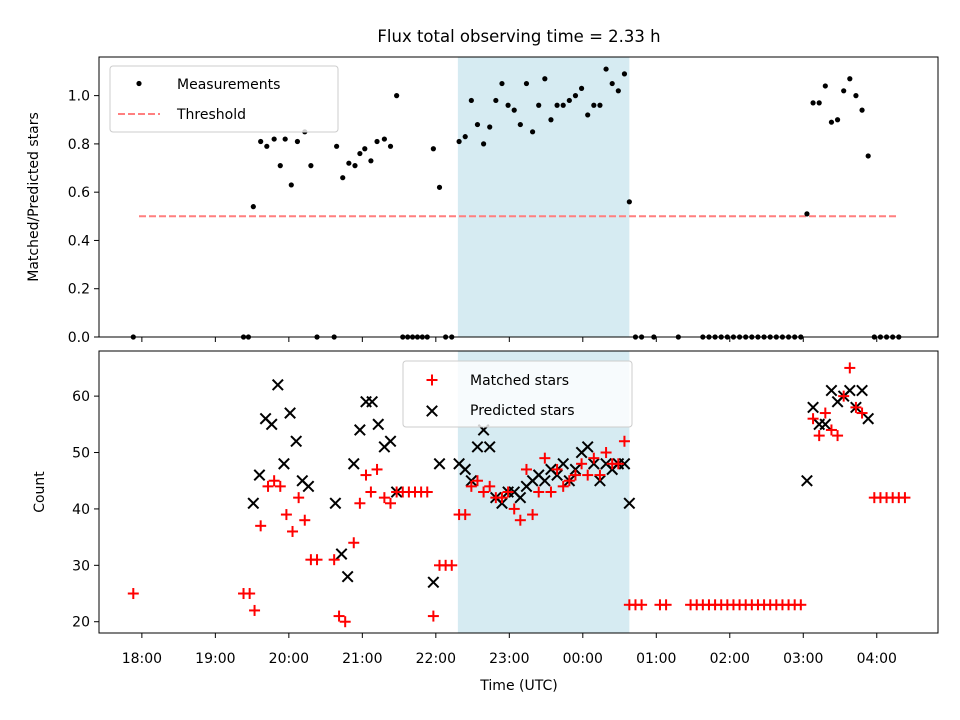 This screenshot has width=960, height=720. Describe the element at coordinates (40, 492) in the screenshot. I see `bottom-y-axis-label: Count` at that location.